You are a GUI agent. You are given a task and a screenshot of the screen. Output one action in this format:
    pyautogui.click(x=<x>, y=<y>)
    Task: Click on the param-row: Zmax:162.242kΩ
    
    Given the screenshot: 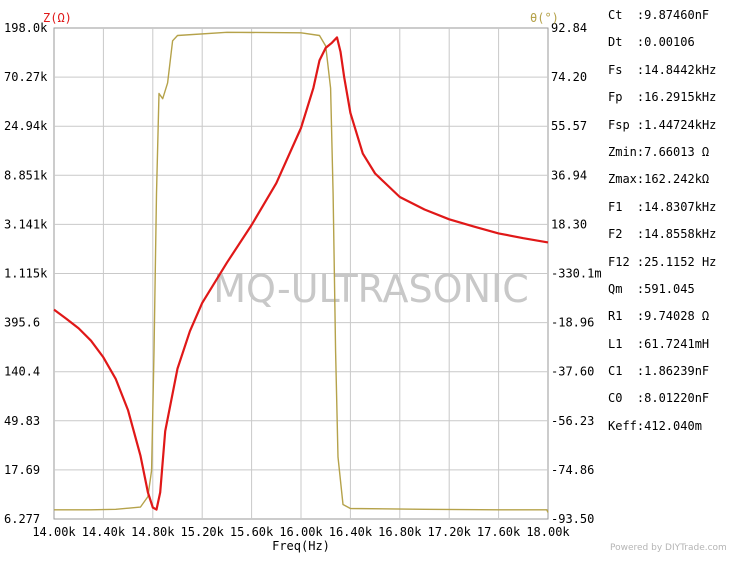 What is the action you would take?
    pyautogui.click(x=662, y=183)
    